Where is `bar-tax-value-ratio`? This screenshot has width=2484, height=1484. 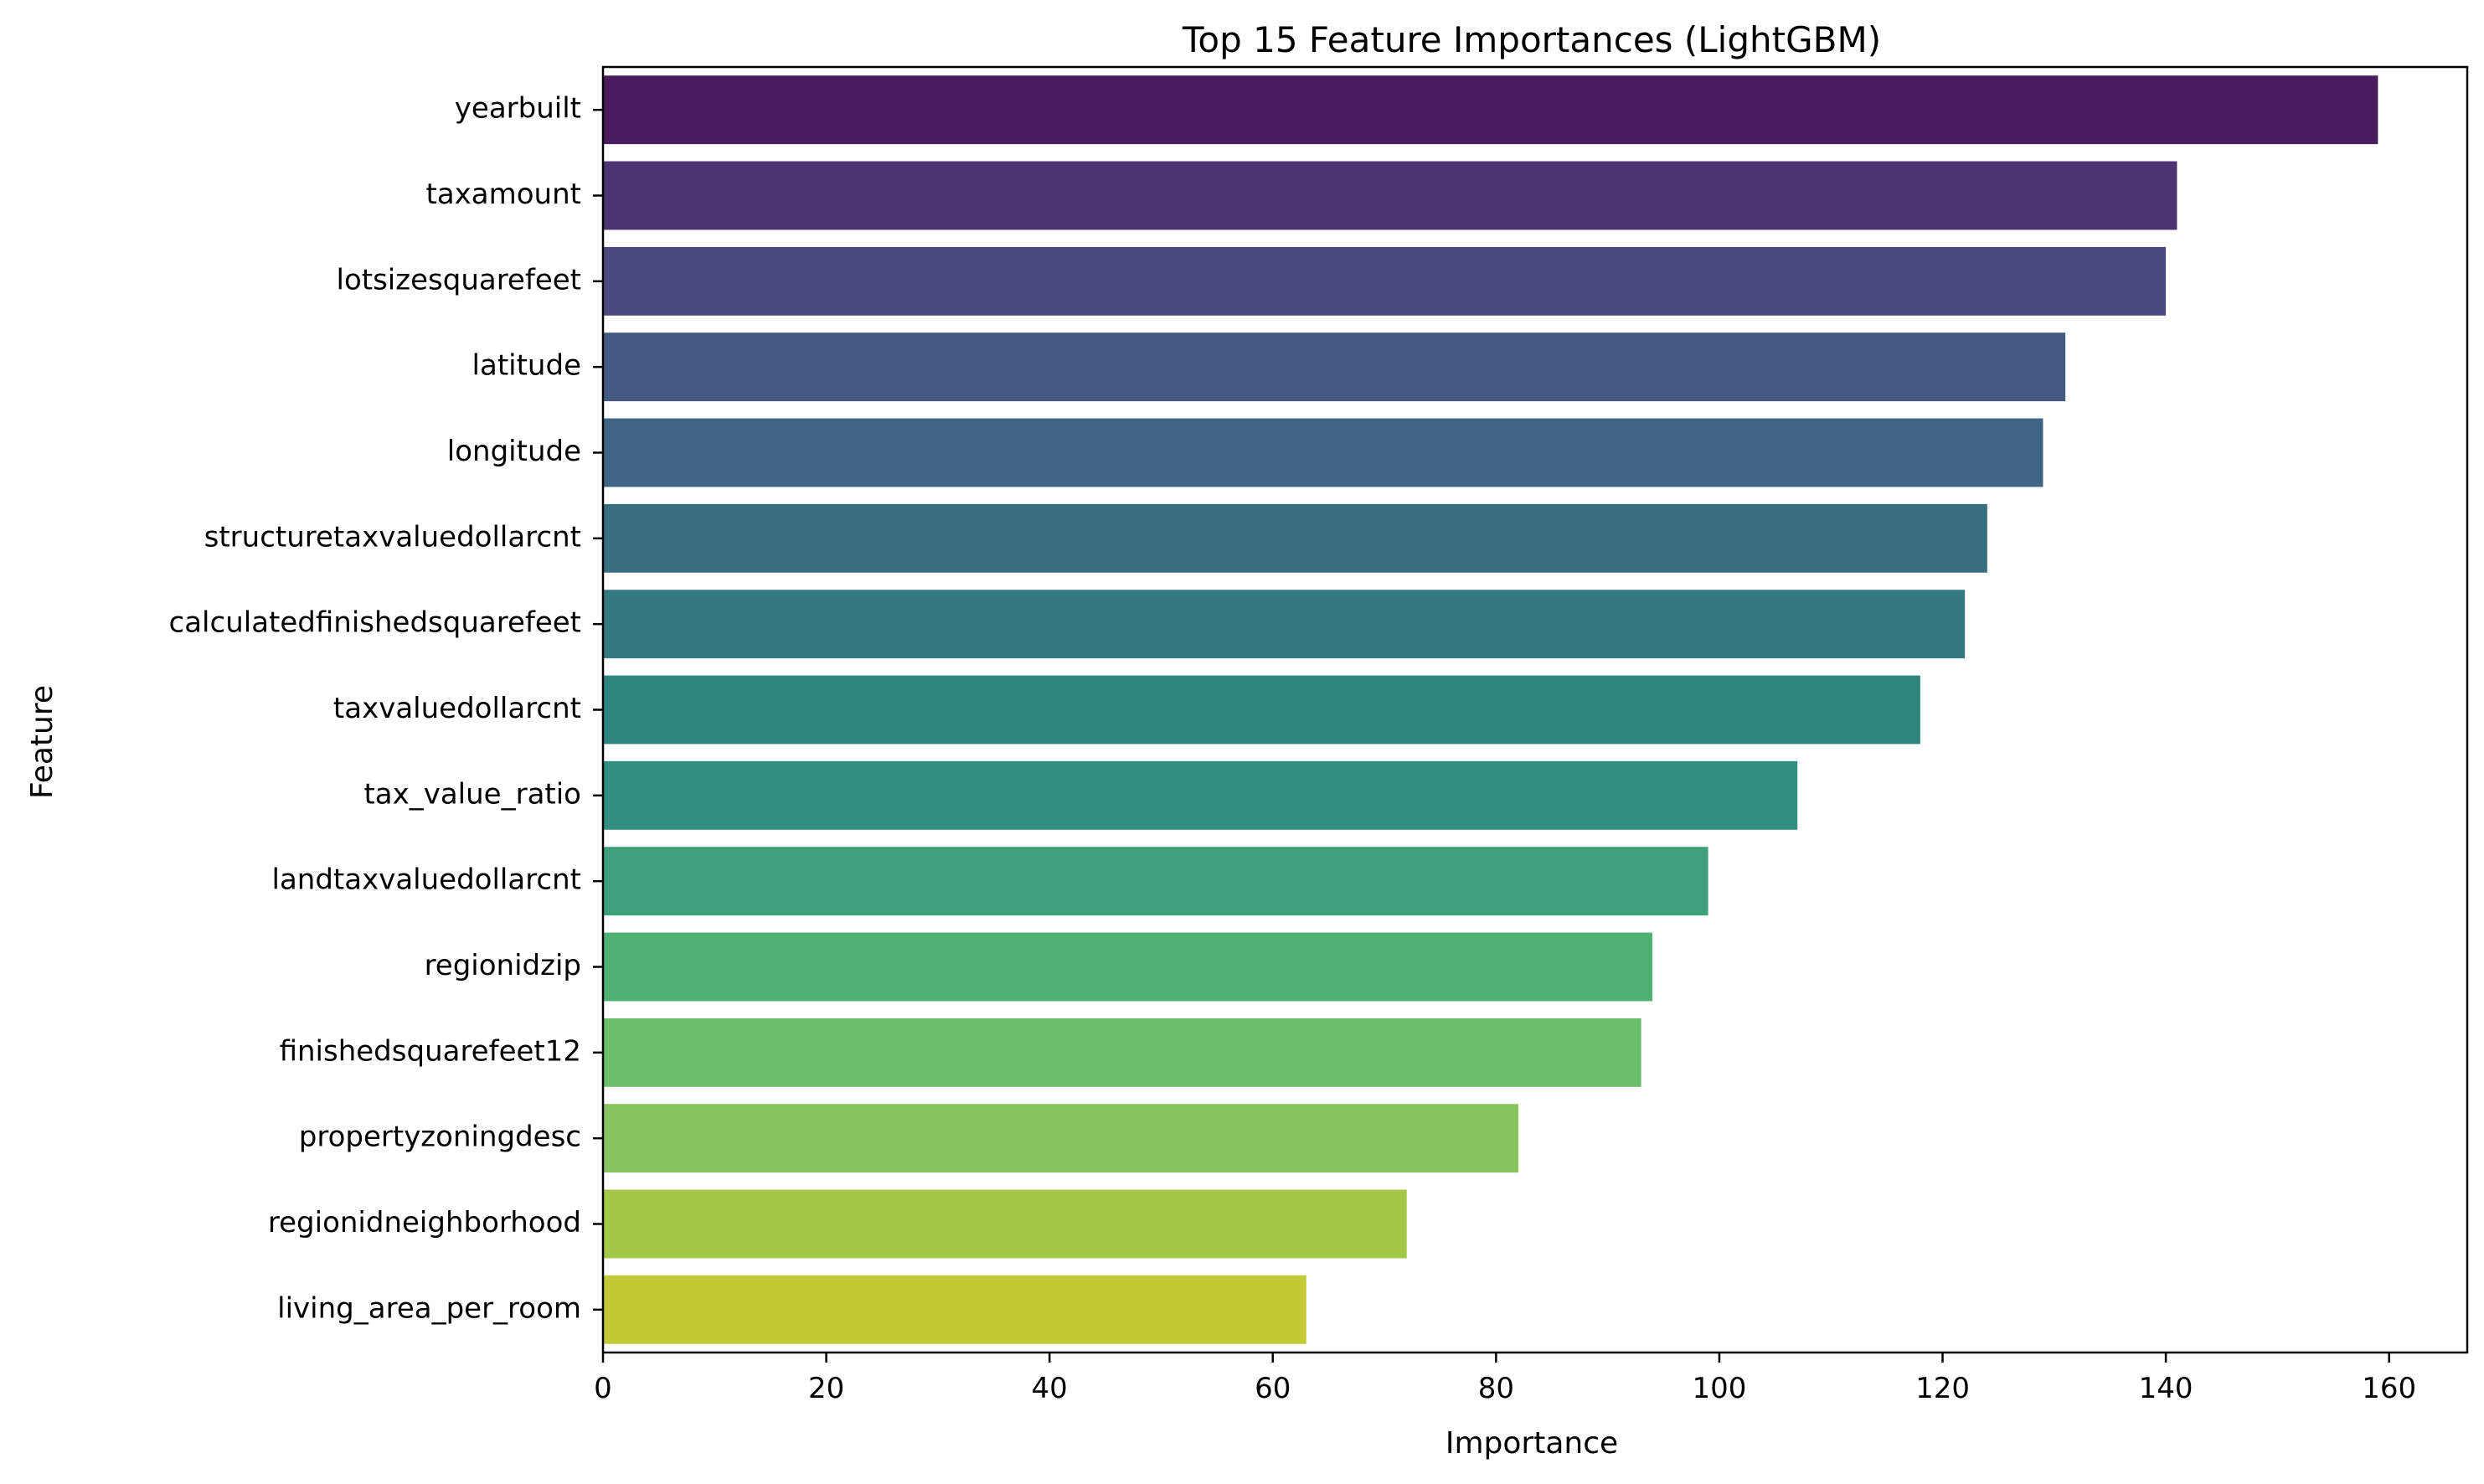 bar-tax-value-ratio is located at coordinates (1200, 795).